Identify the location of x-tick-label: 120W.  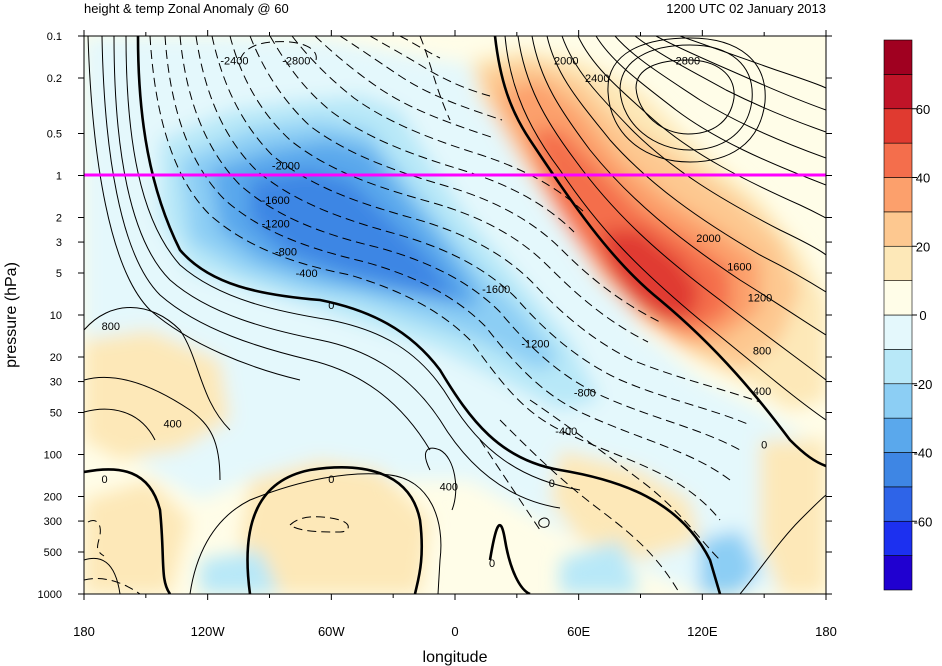
(208, 631).